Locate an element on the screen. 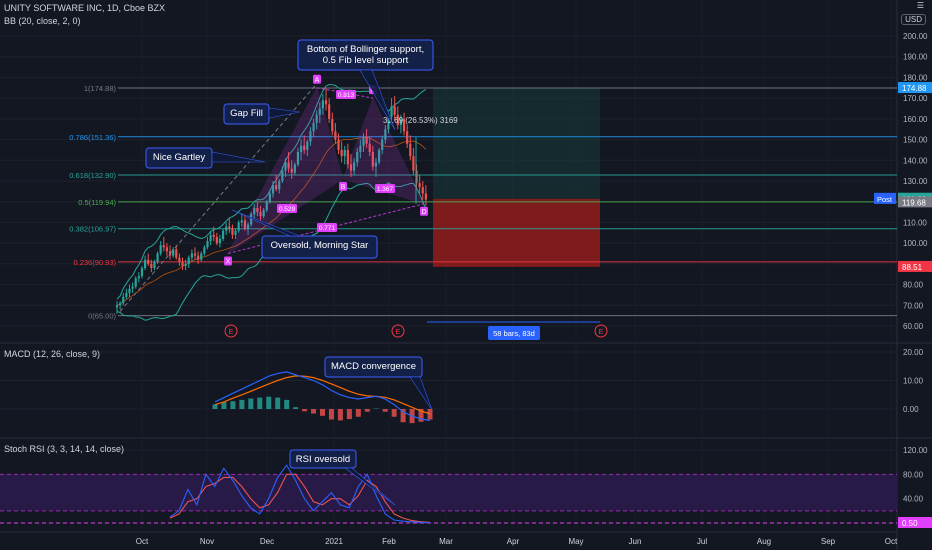 This screenshot has width=932, height=550. y-tick-label: 180.00 is located at coordinates (915, 77).